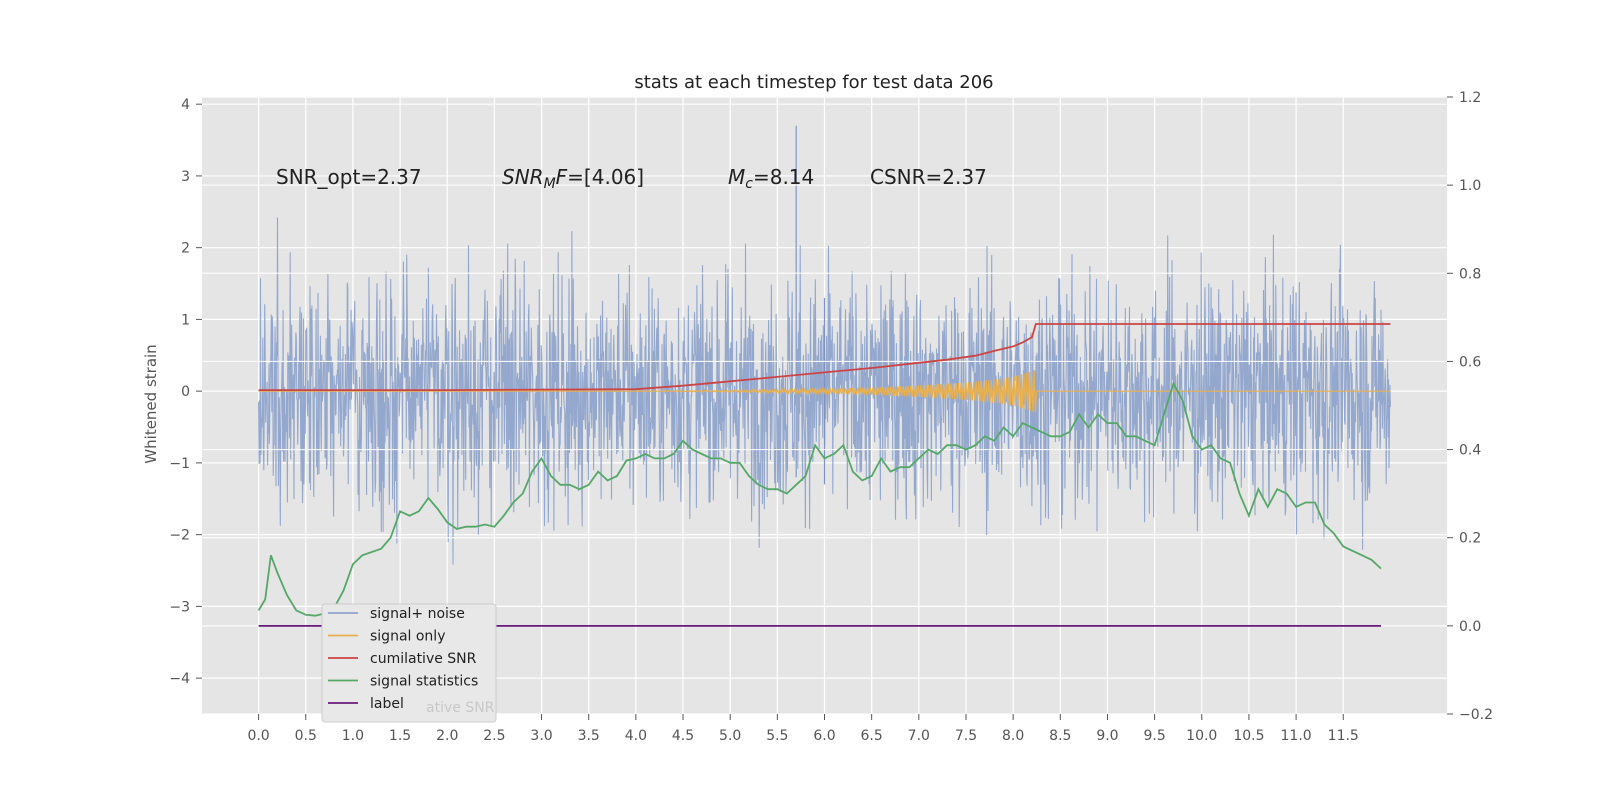  What do you see at coordinates (1476, 715) in the screenshot?
I see `y2-tick-label: −0.2` at bounding box center [1476, 715].